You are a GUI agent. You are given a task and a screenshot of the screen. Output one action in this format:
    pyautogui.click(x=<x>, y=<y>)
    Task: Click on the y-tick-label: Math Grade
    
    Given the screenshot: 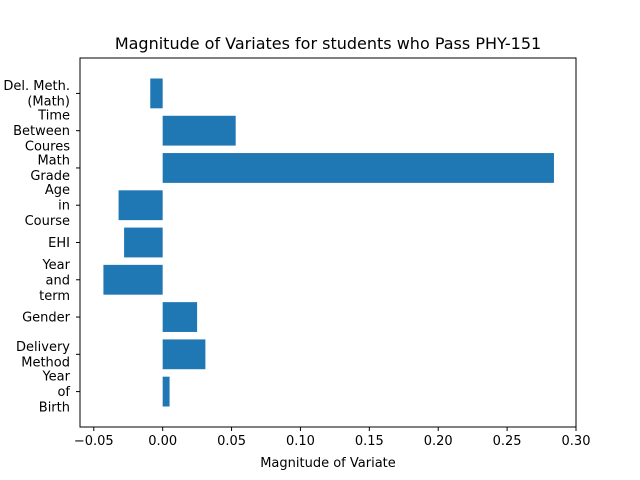 What is the action you would take?
    pyautogui.click(x=50, y=169)
    